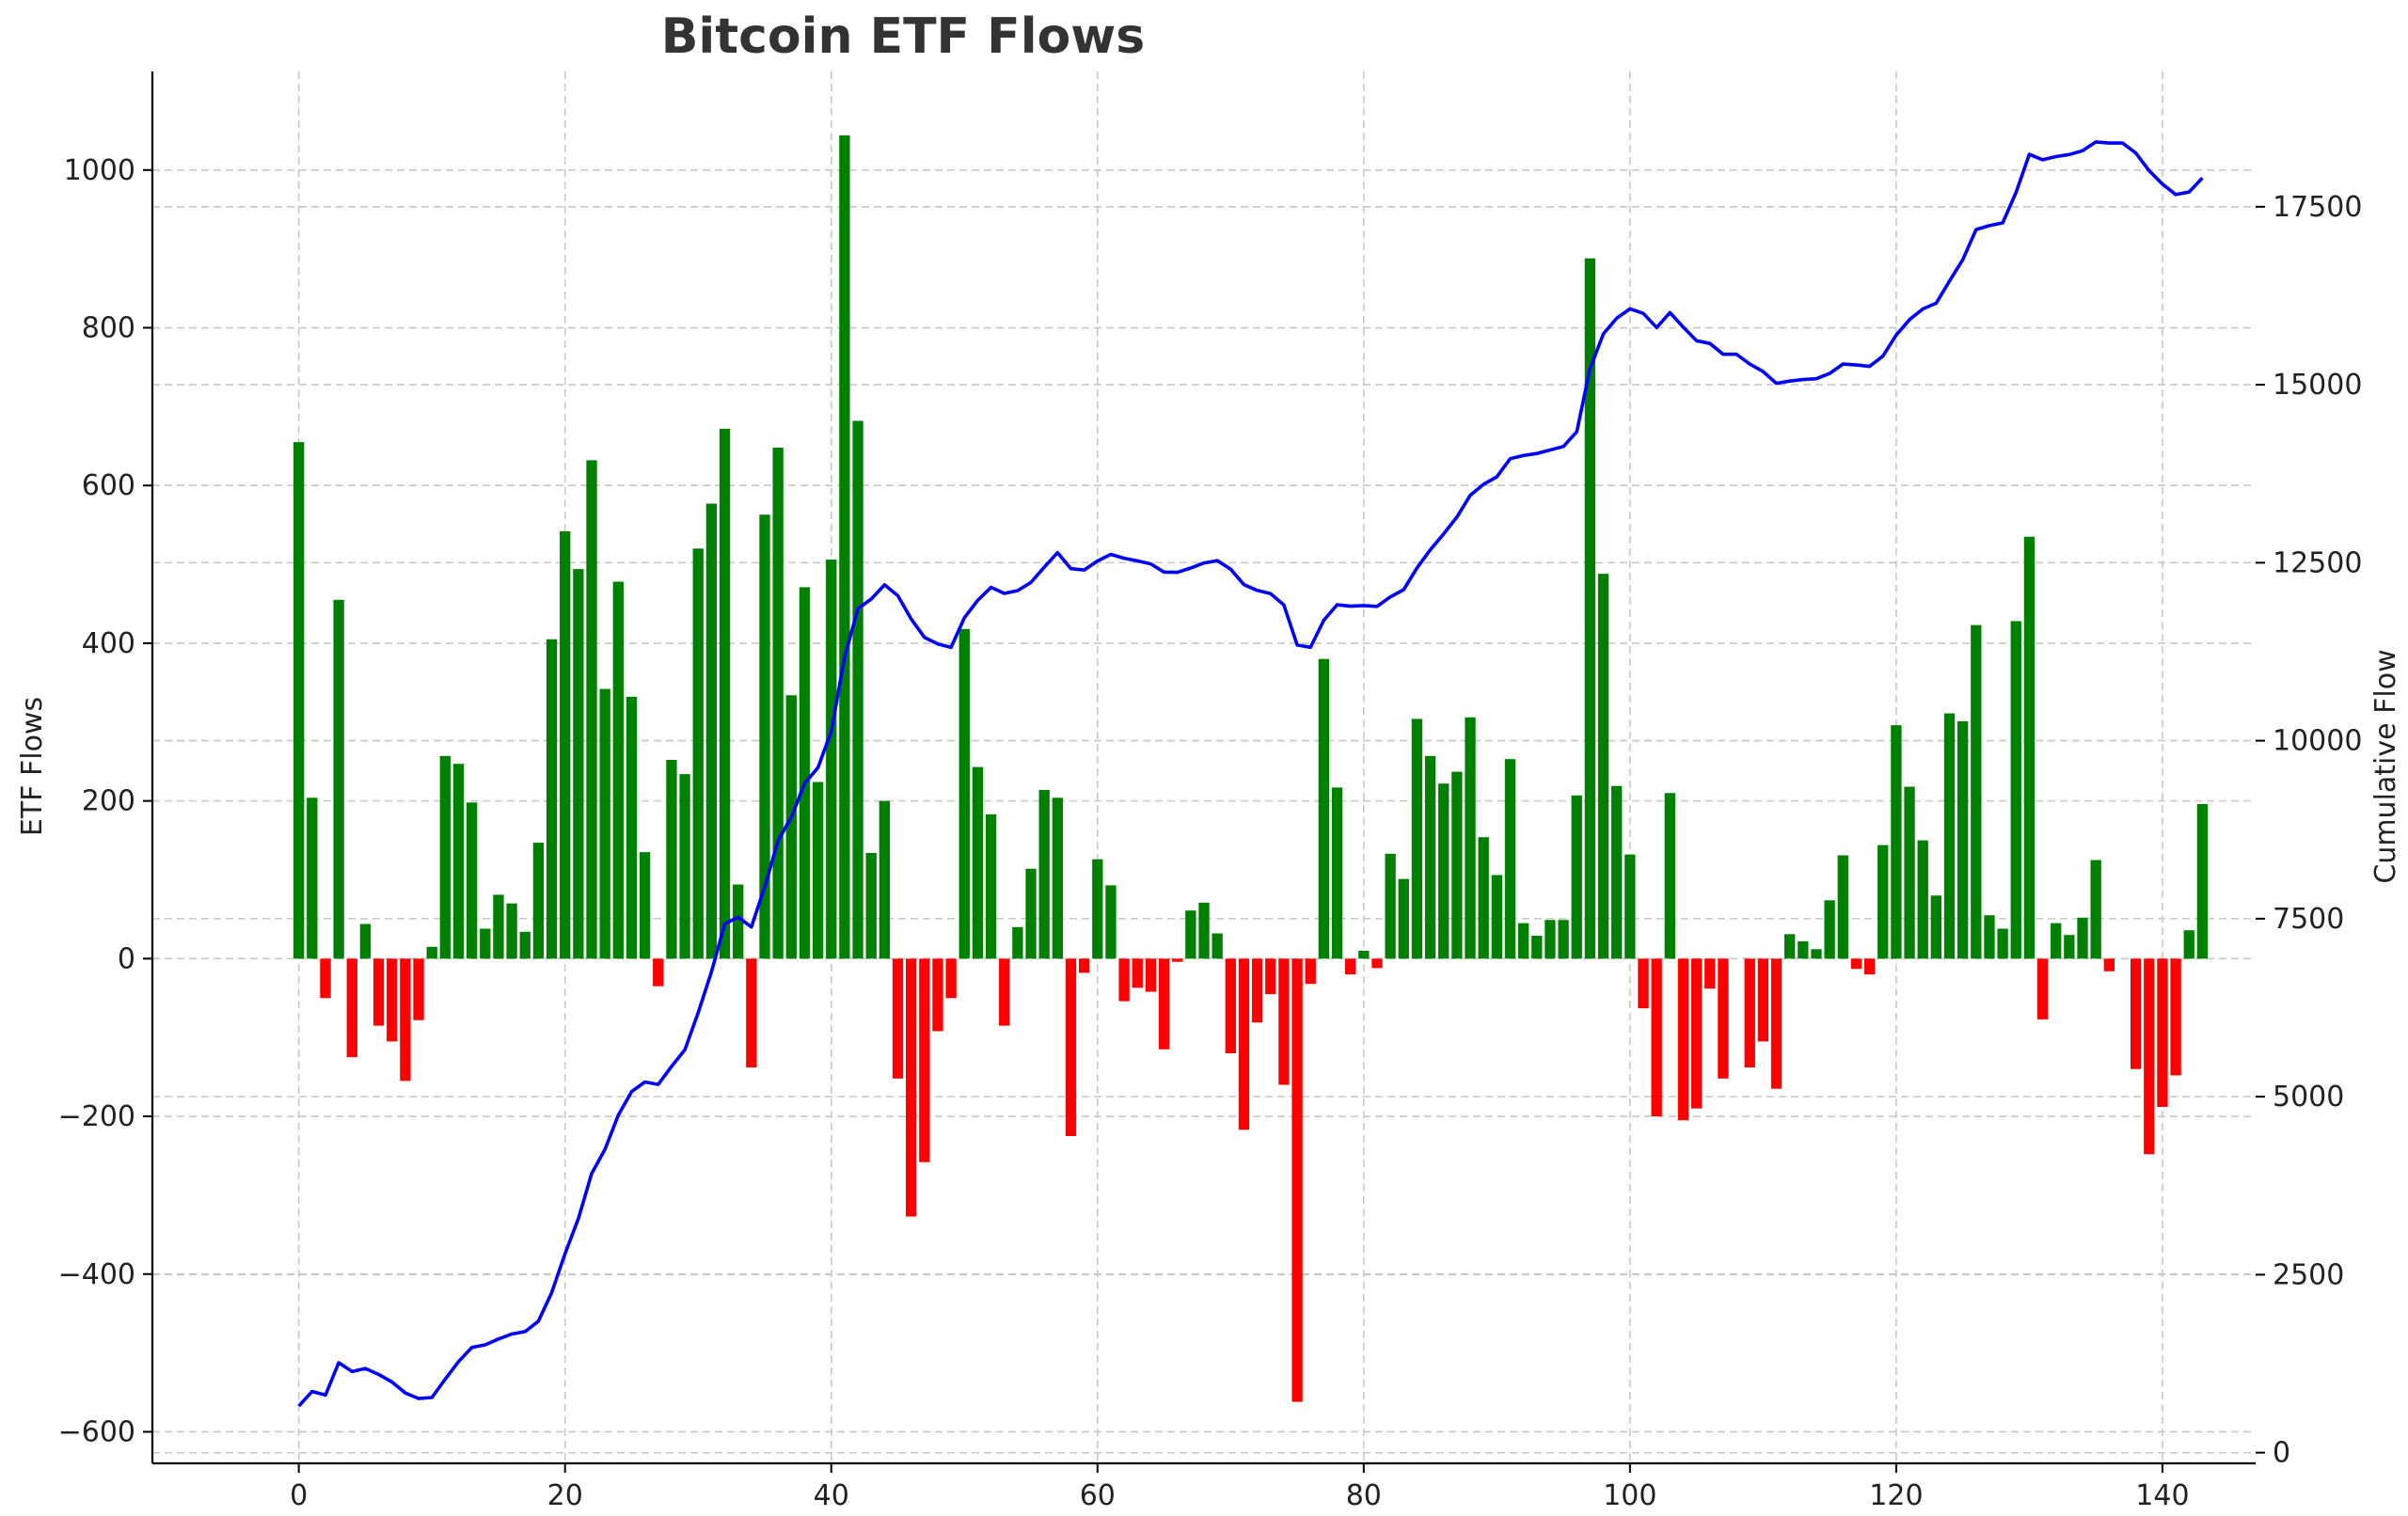 This screenshot has width=2408, height=1516. I want to click on y2-tick-label: 7500, so click(2309, 919).